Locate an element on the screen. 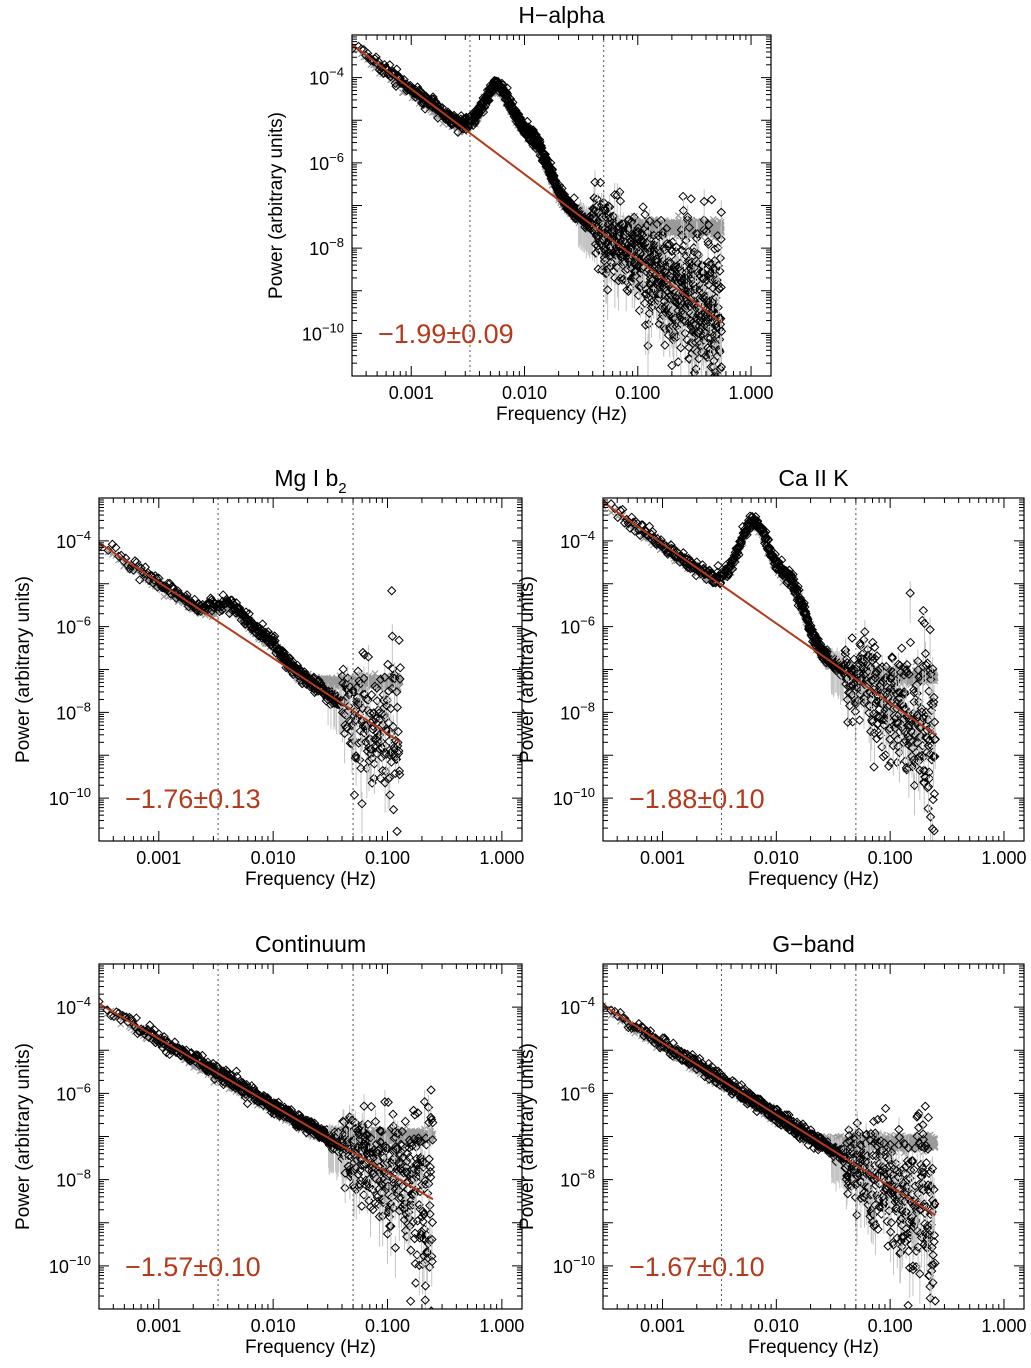 The image size is (1031, 1368). y-tick-exponent: −6 is located at coordinates (336, 157).